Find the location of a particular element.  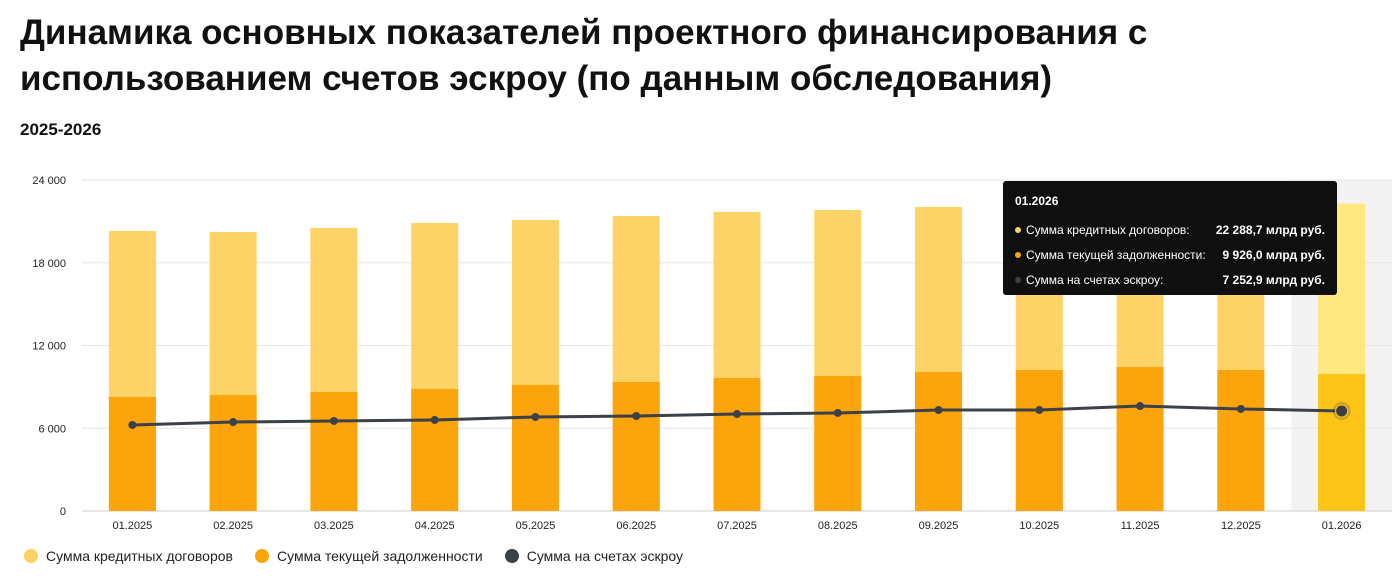

x-tick-label: 03.2025 is located at coordinates (334, 526).